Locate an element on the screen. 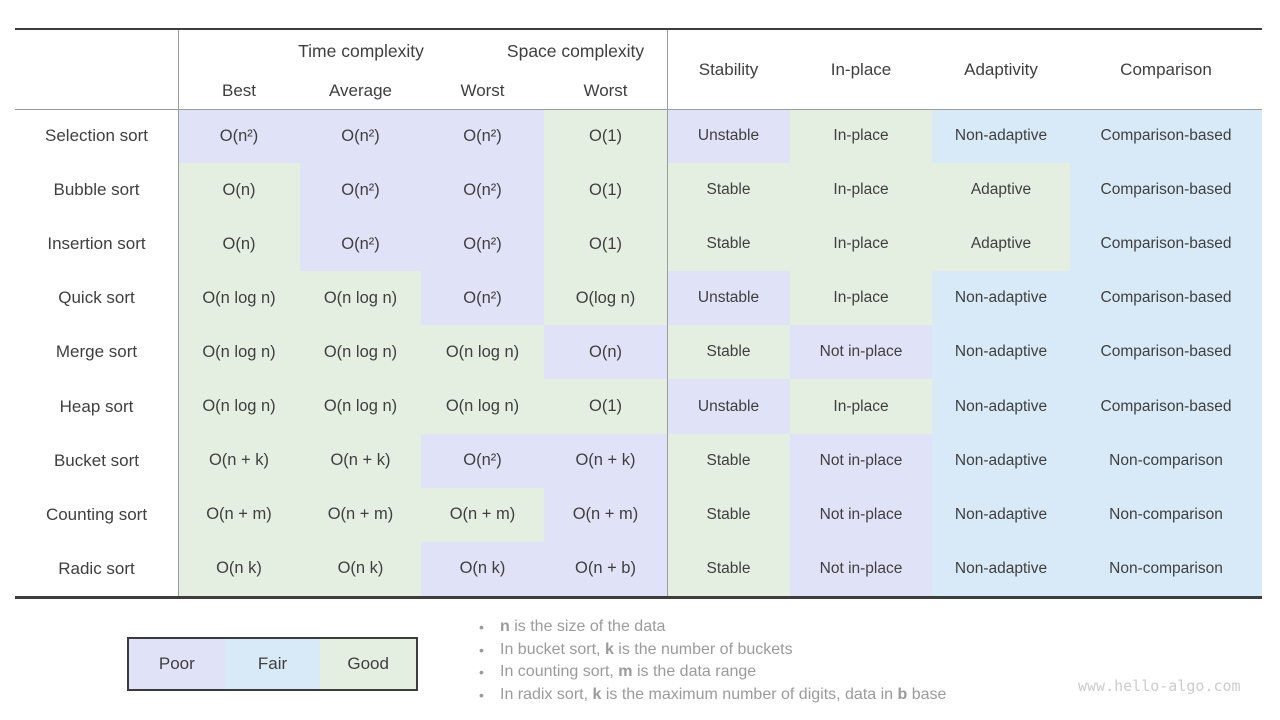 Image resolution: width=1280 pixels, height=720 pixels. row-label: Quick sort is located at coordinates (96, 298).